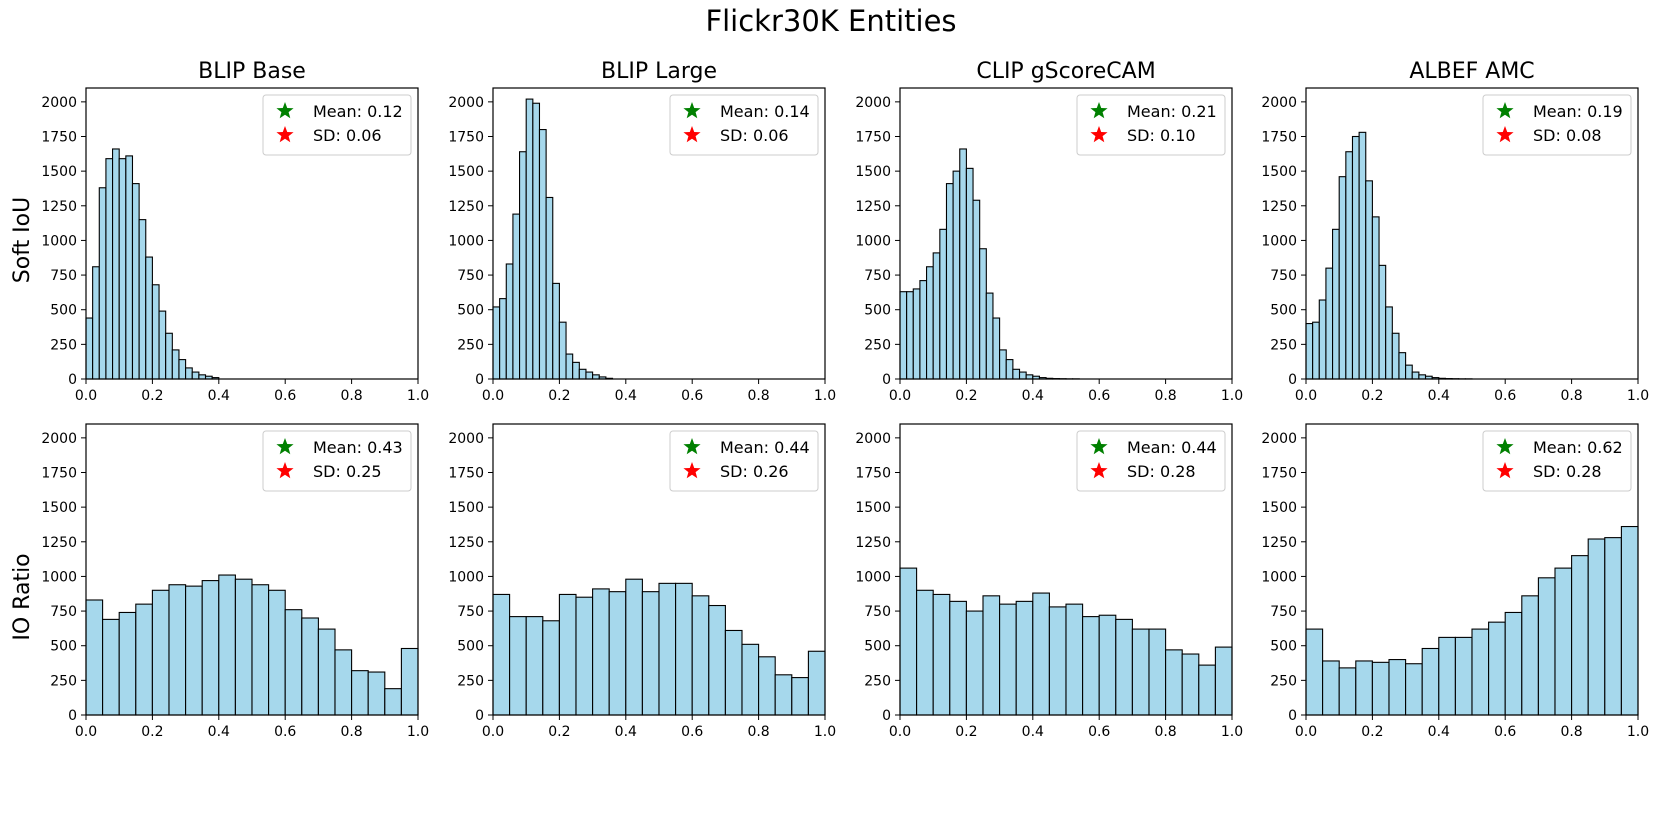 The image size is (1661, 823). Describe the element at coordinates (1161, 471) in the screenshot. I see `legend-sd: SD: 0.28` at that location.